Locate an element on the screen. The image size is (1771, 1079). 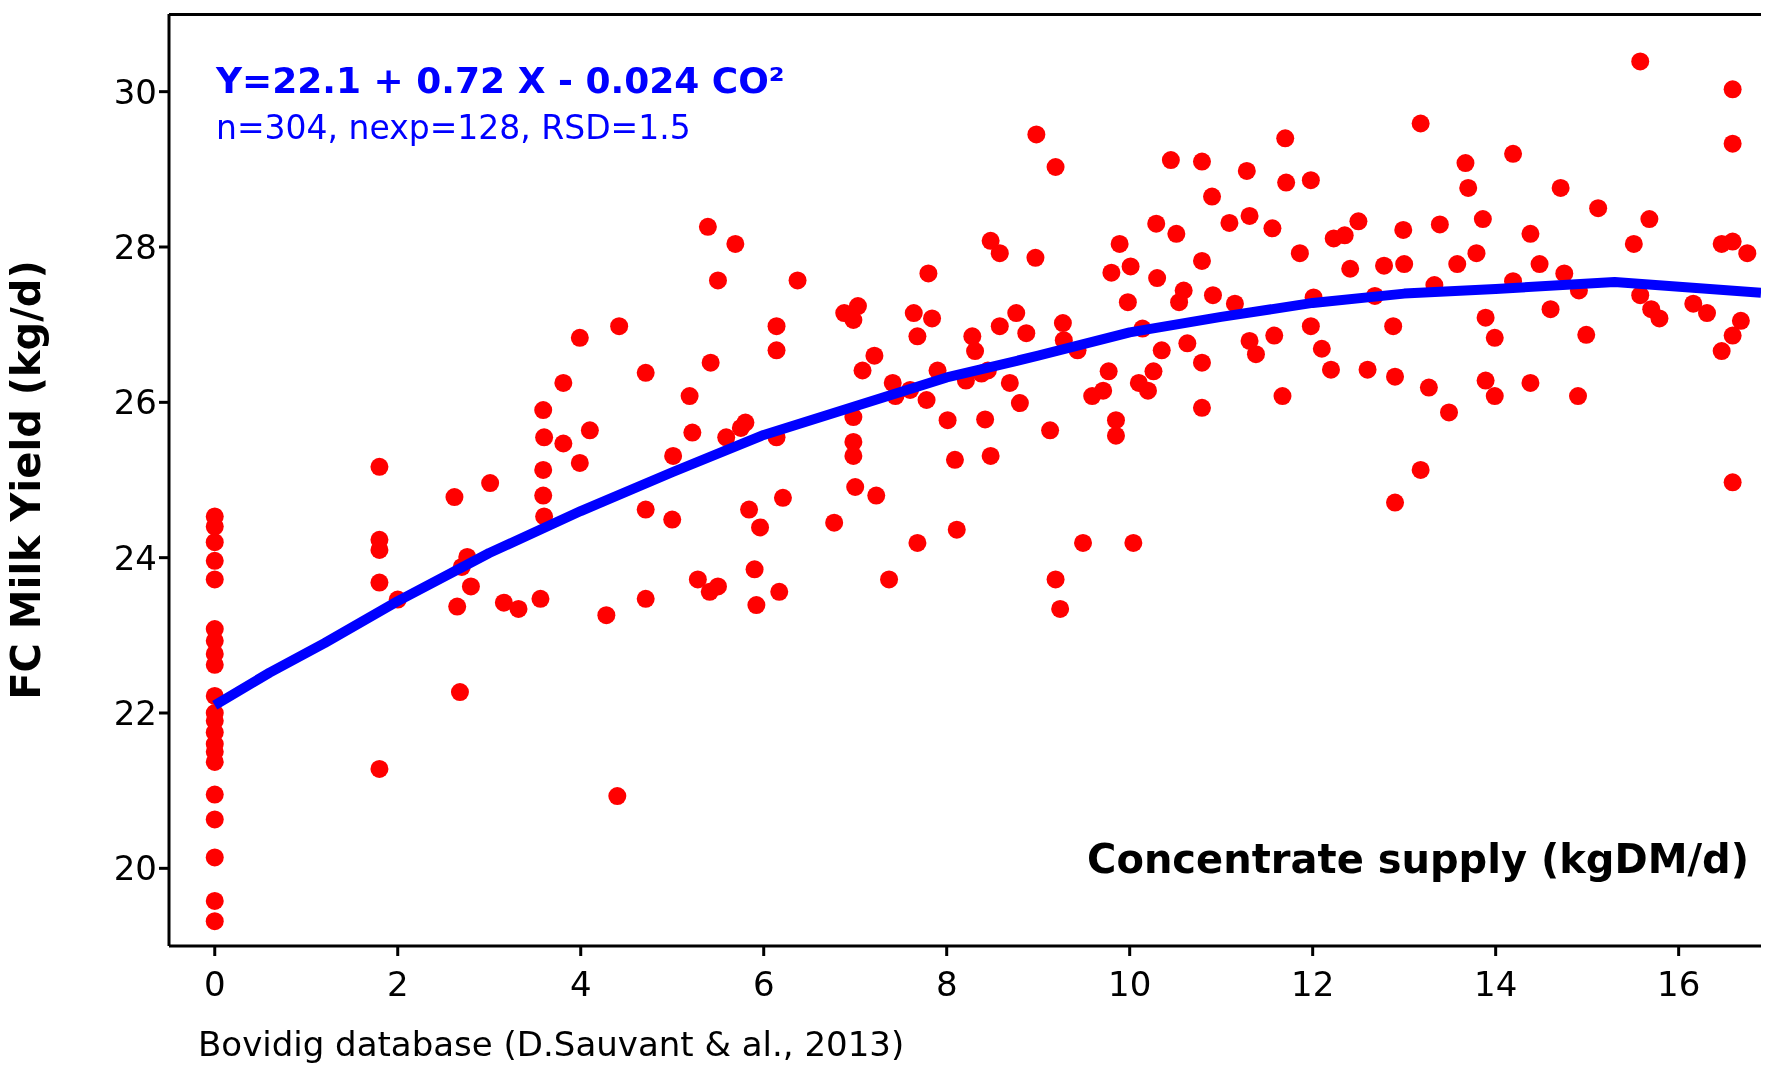
x-tick-label: 4 is located at coordinates (580, 984).